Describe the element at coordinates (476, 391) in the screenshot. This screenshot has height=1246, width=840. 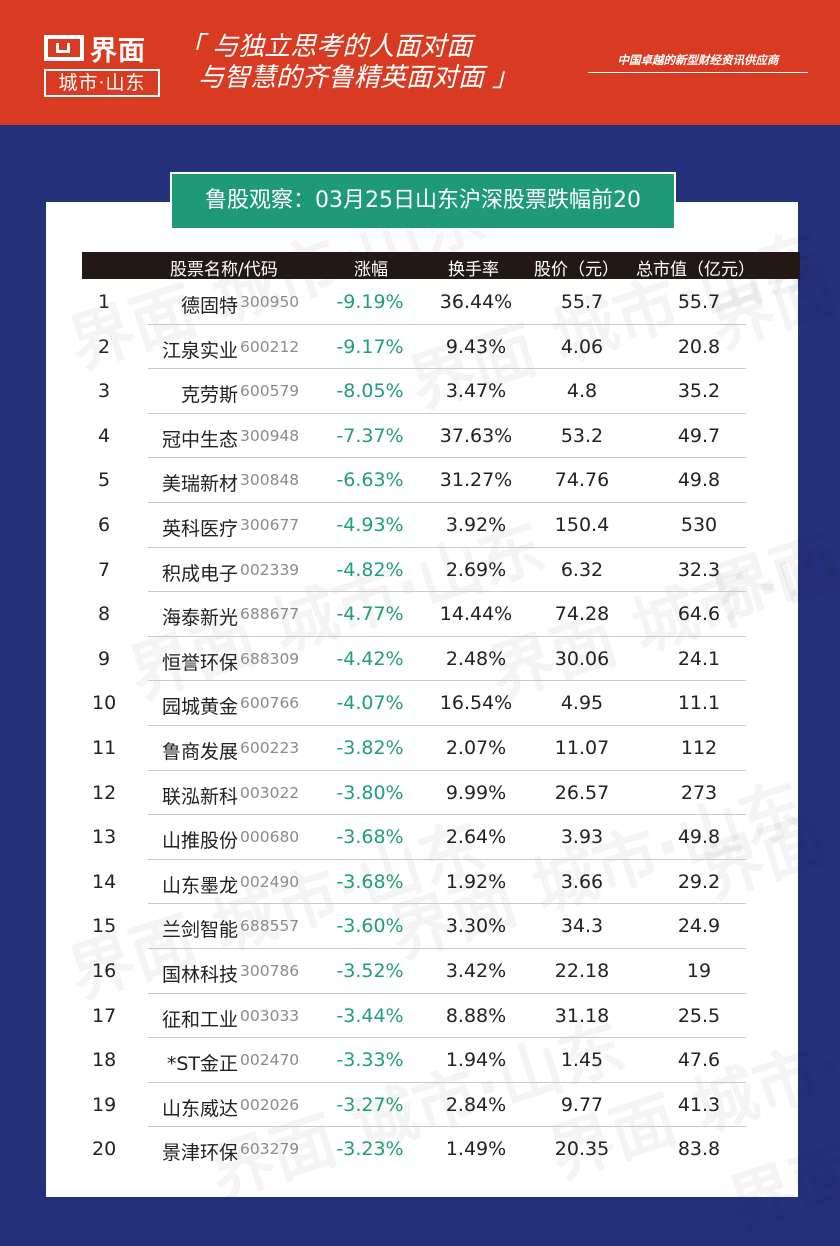
I see `turnover-rate: 3.47%` at that location.